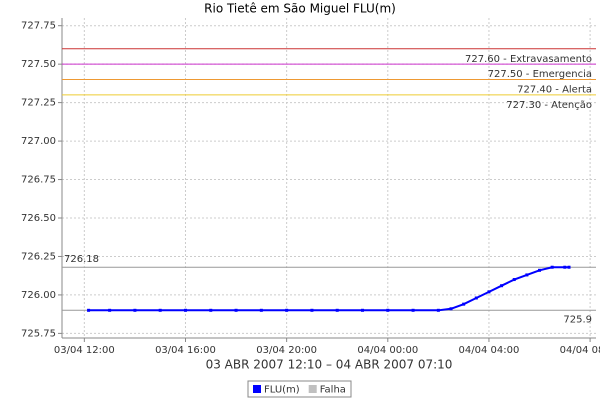 The image size is (600, 400). Describe the element at coordinates (329, 289) in the screenshot. I see `series-line` at that location.